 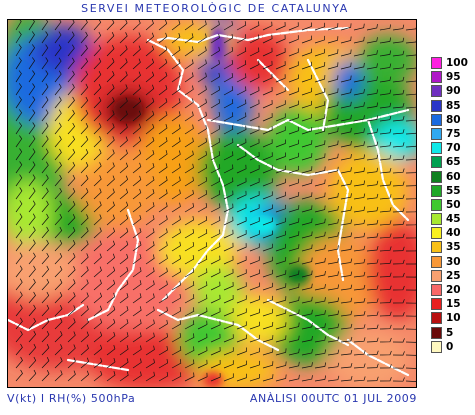 What do you see at coordinates (453, 176) in the screenshot?
I see `legend-label: 60` at bounding box center [453, 176].